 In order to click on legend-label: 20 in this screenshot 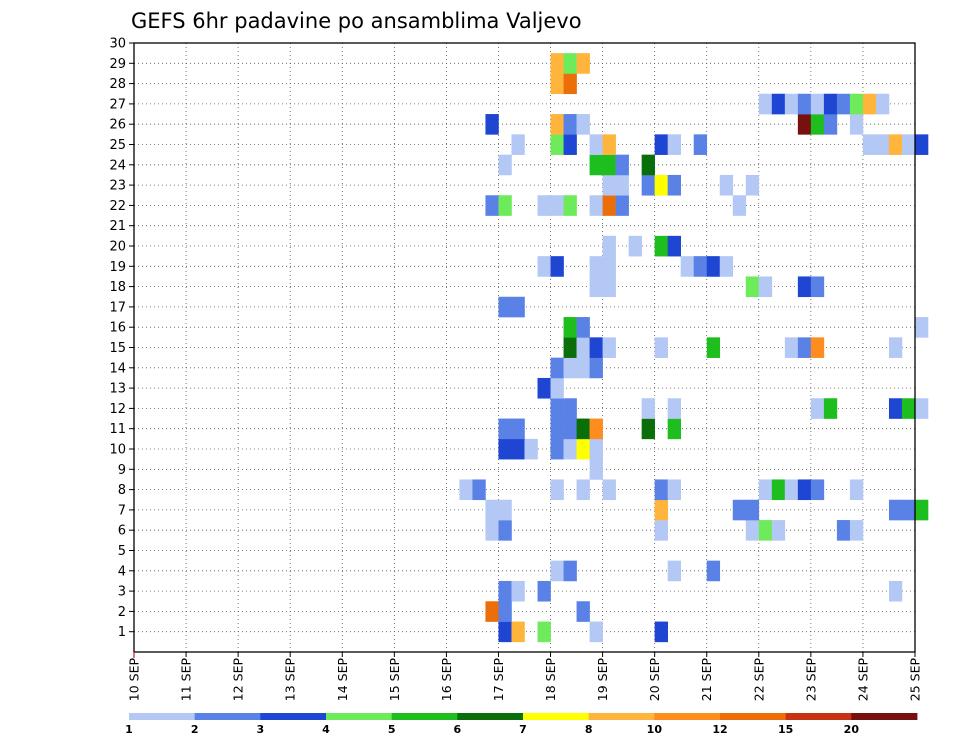, I will do `click(852, 729)`.